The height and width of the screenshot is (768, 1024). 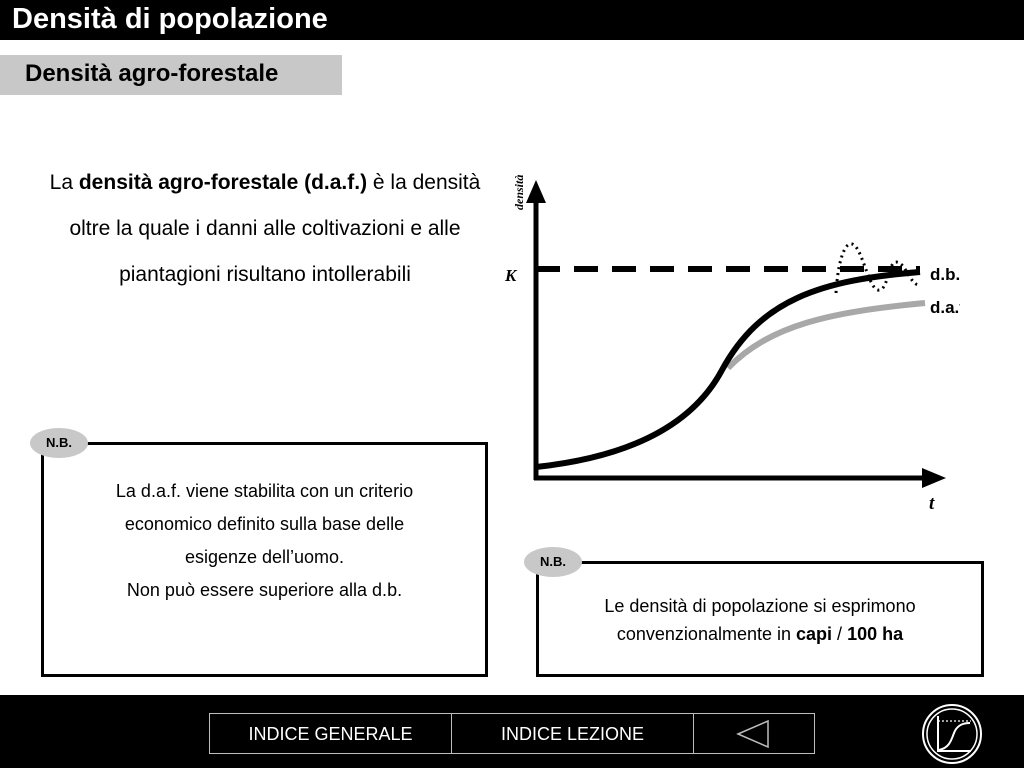 I want to click on section-title: Densità agro-forestale, so click(x=152, y=73).